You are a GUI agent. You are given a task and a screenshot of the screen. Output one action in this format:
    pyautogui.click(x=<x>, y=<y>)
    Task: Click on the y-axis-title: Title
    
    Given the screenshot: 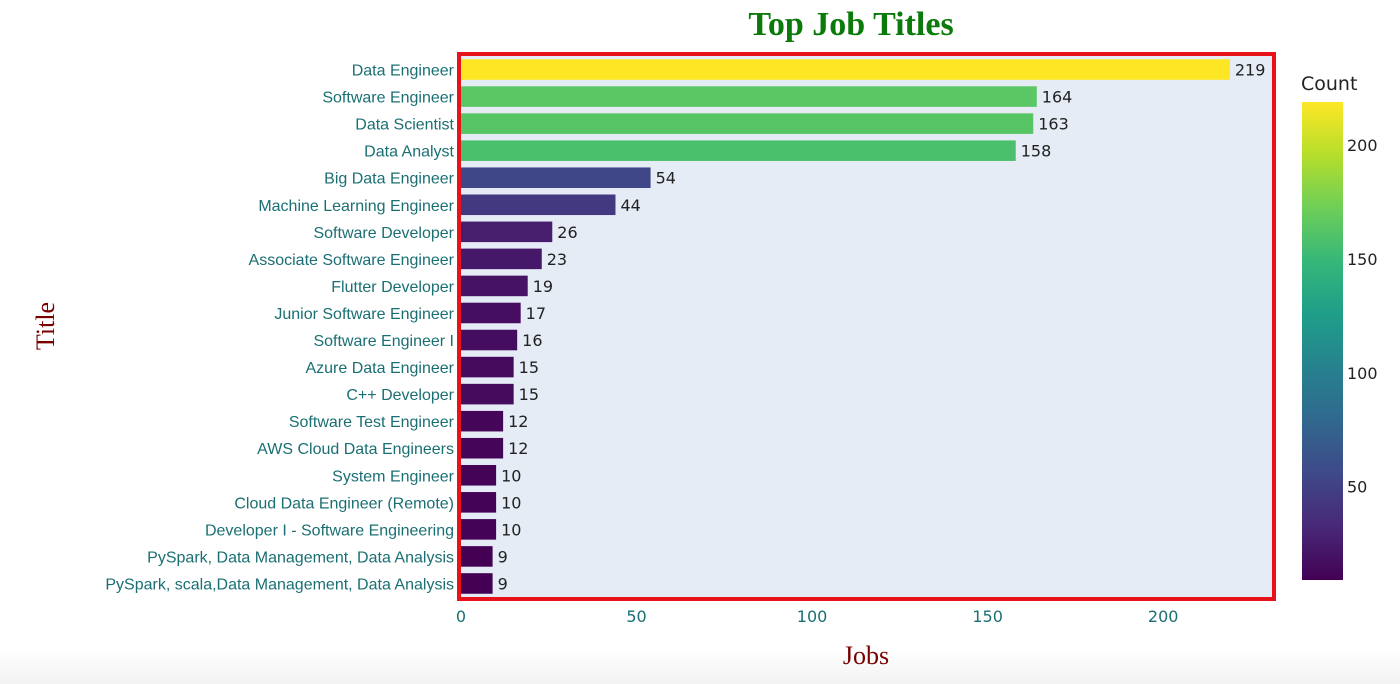 What is the action you would take?
    pyautogui.click(x=45, y=326)
    